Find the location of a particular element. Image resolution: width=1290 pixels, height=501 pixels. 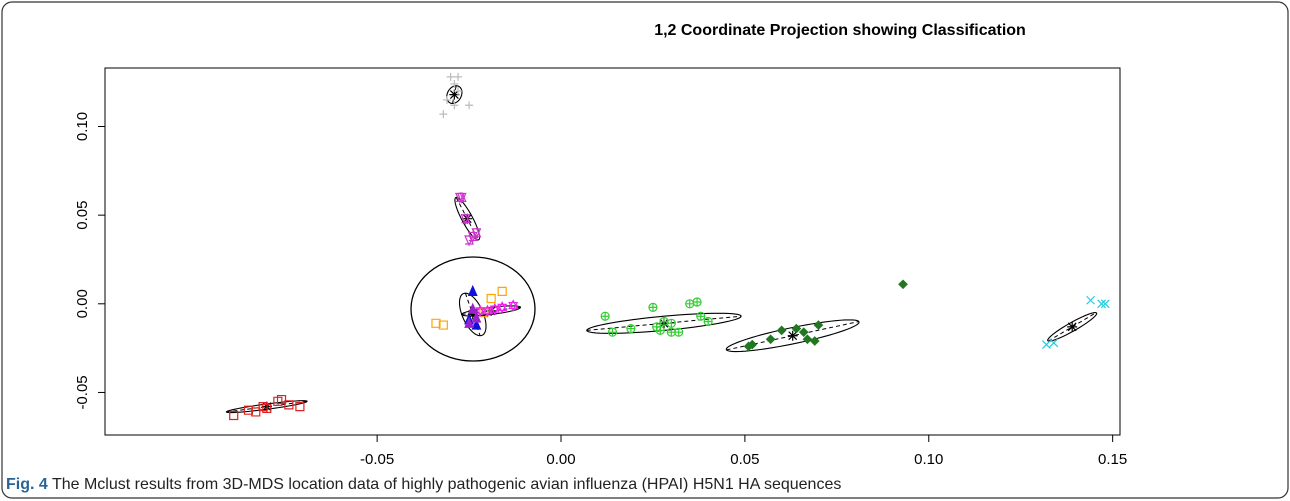

major-axis is located at coordinates (1072, 327).